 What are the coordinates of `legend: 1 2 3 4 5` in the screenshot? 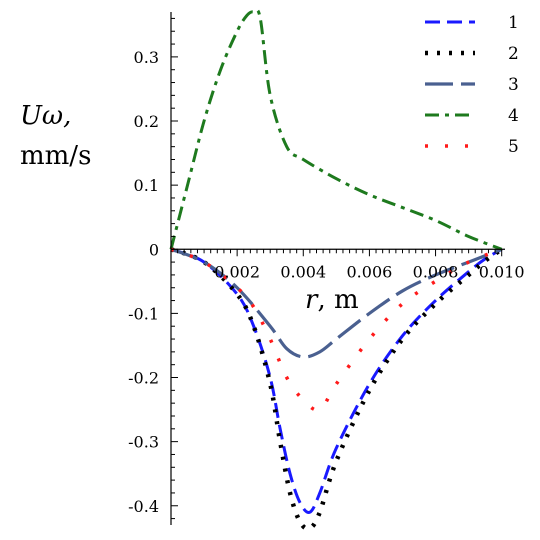 It's located at (472, 85).